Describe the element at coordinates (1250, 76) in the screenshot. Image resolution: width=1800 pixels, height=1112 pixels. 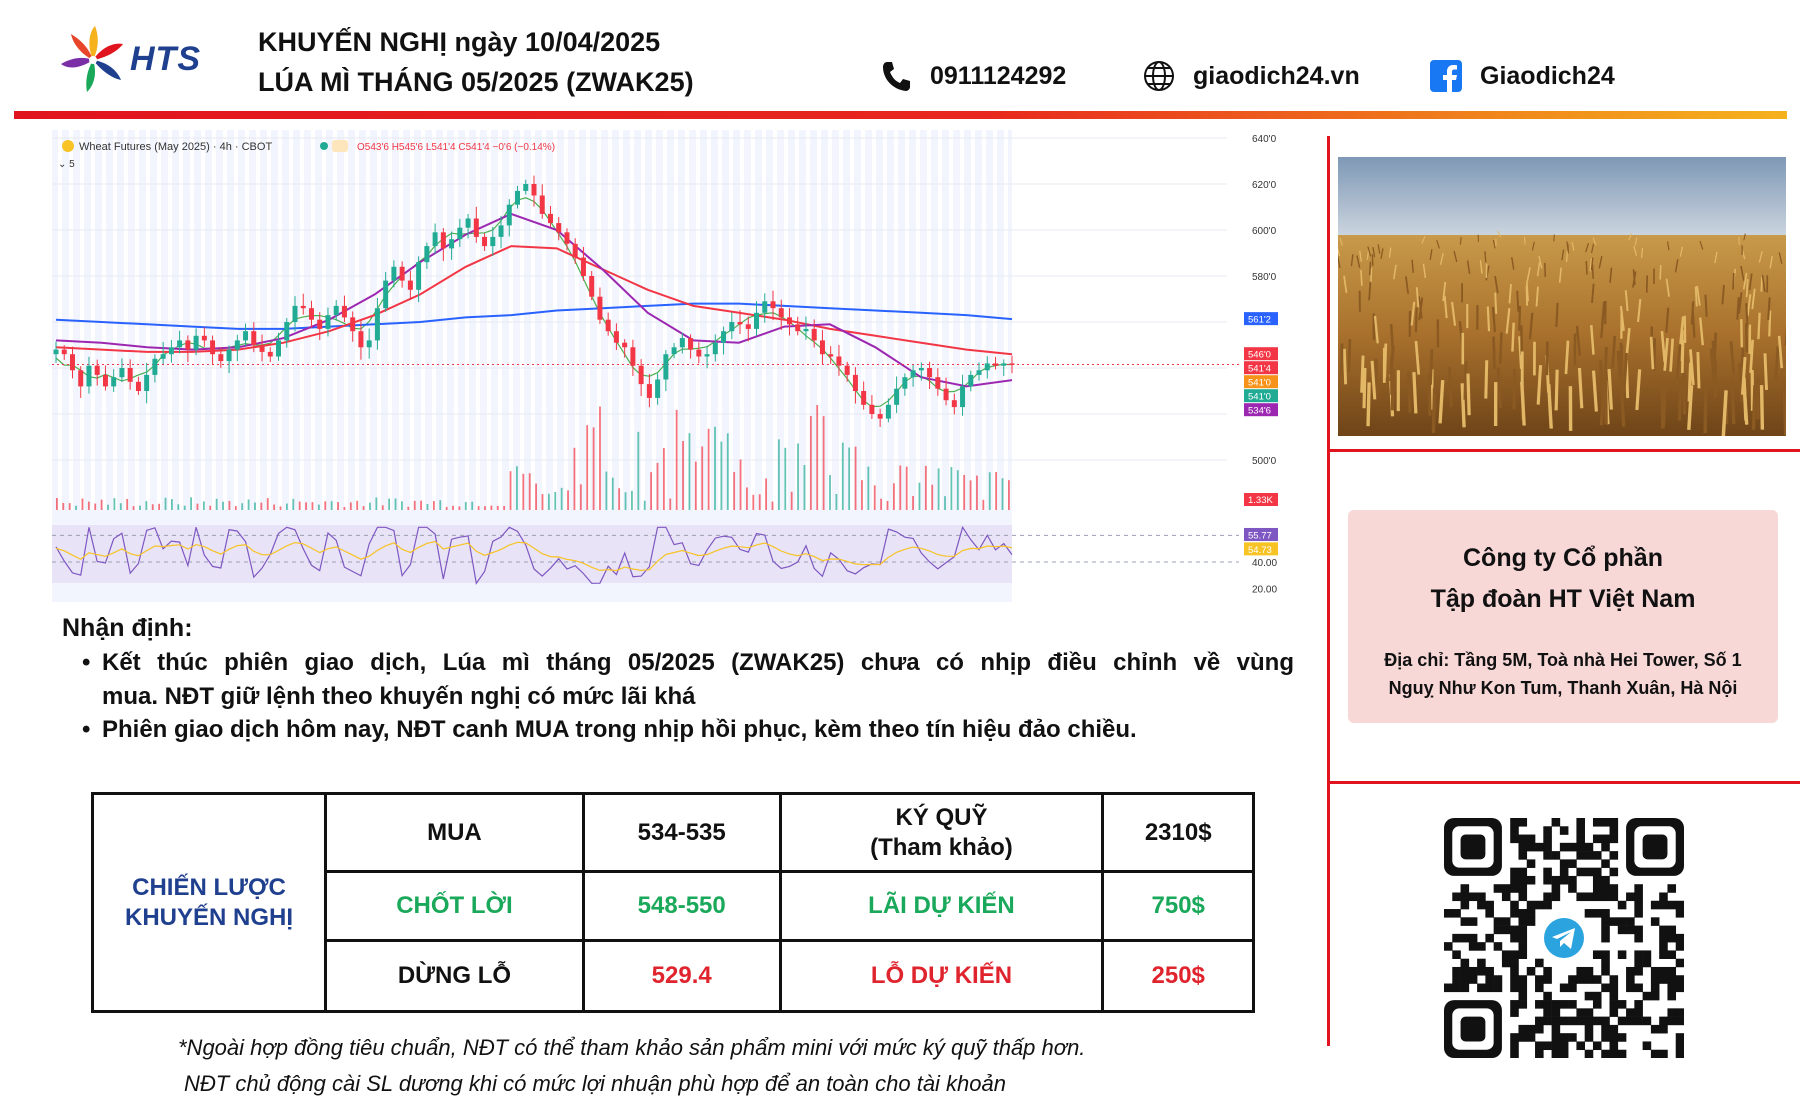
I see `website-contact: giaodich24.vn` at that location.